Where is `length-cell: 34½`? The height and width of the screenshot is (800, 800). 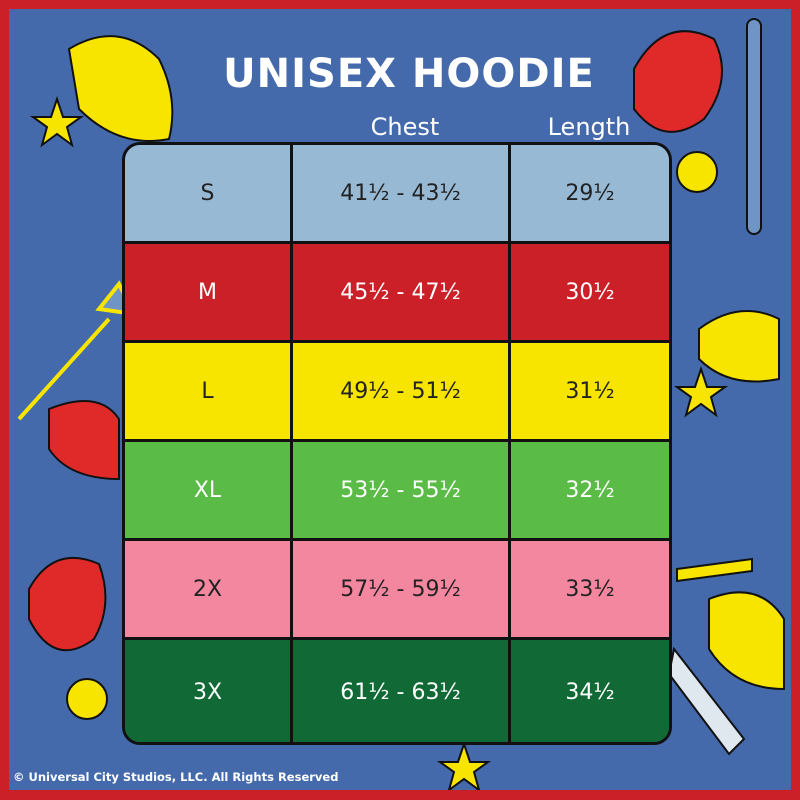 length-cell: 34½ is located at coordinates (590, 692).